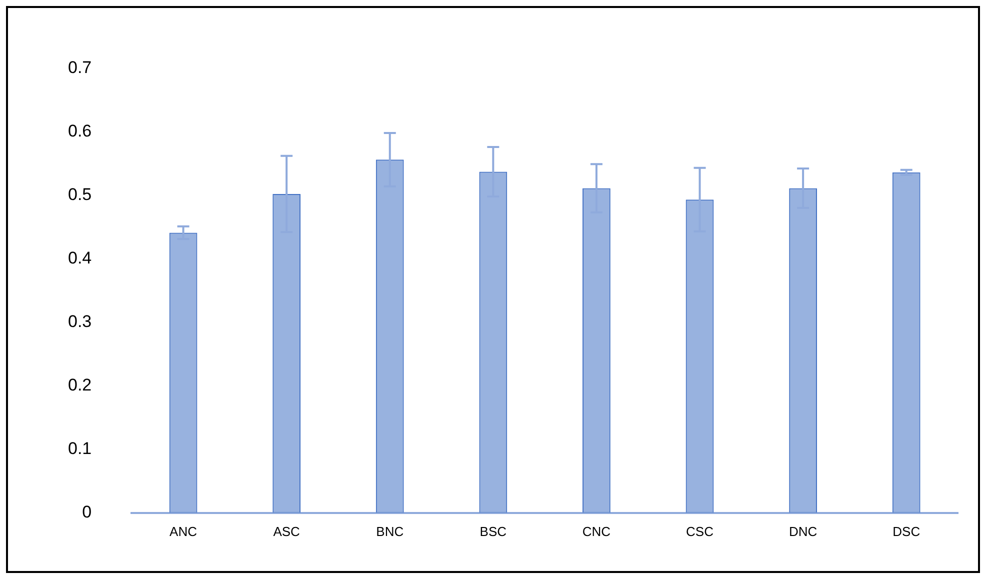 The height and width of the screenshot is (581, 988). I want to click on y-tick-label: 0.5, so click(80, 194).